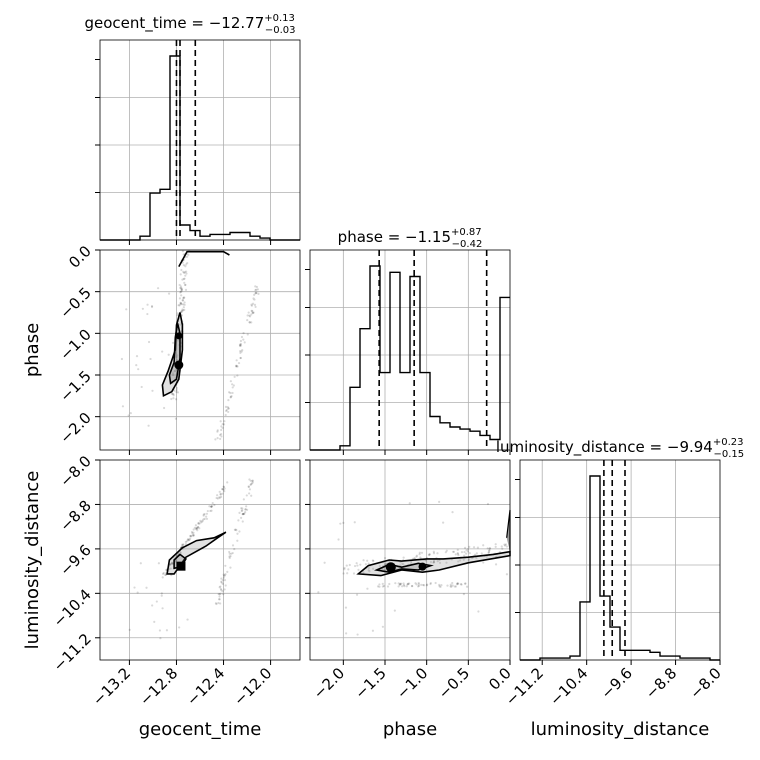 The image size is (760, 760). Describe the element at coordinates (200, 140) in the screenshot. I see `panel-geocent_time-geocent_time` at that location.